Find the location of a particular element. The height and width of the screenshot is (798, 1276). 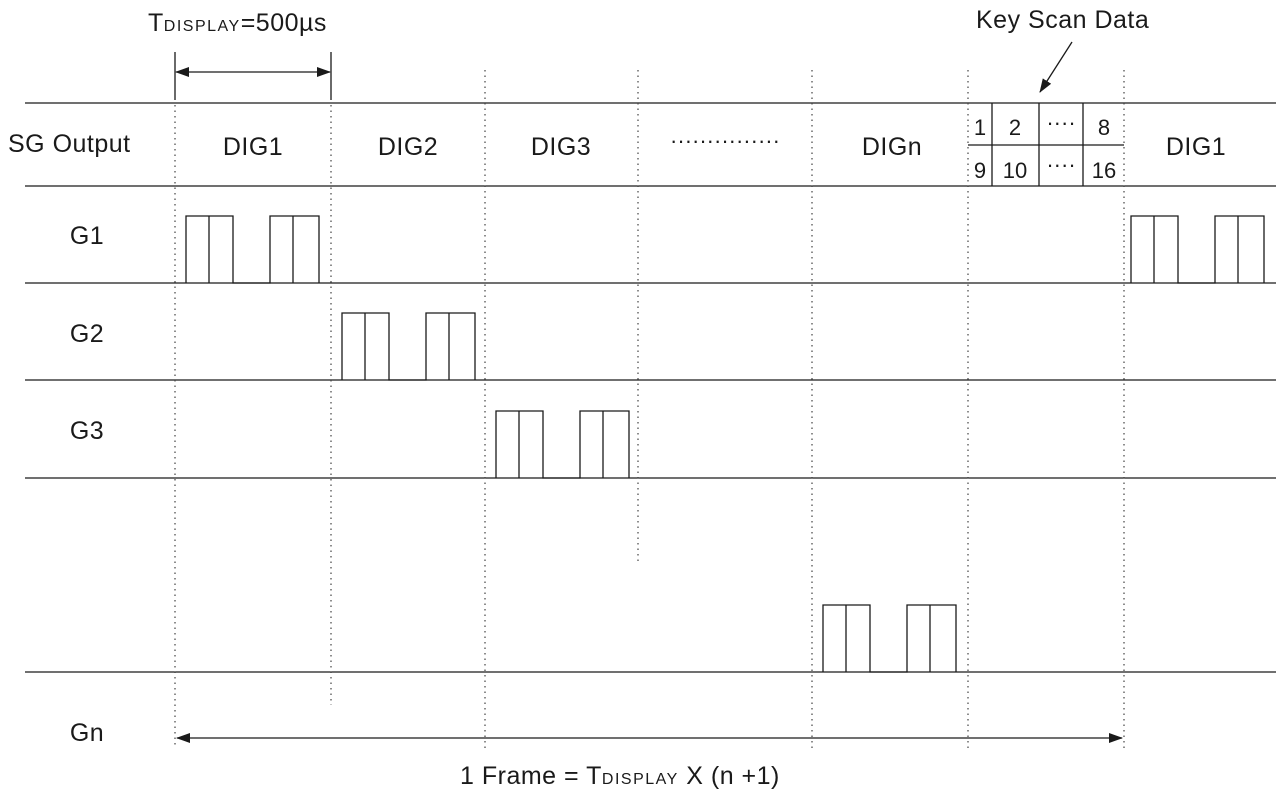

row-label-g3: G3 is located at coordinates (87, 431).